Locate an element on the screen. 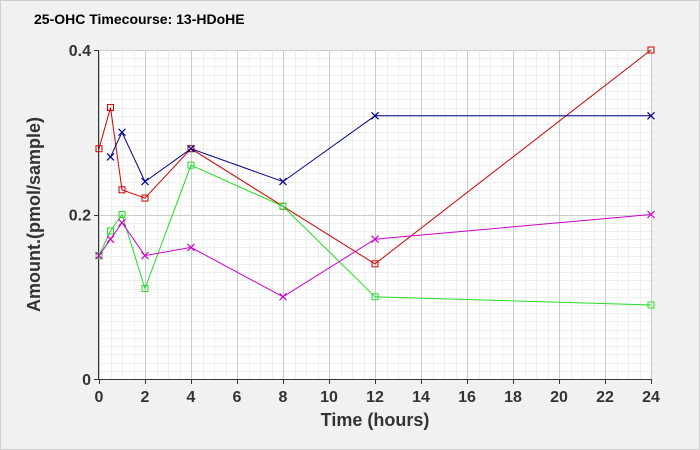 The height and width of the screenshot is (450, 700). y-tick-label: 0.4 is located at coordinates (80, 51).